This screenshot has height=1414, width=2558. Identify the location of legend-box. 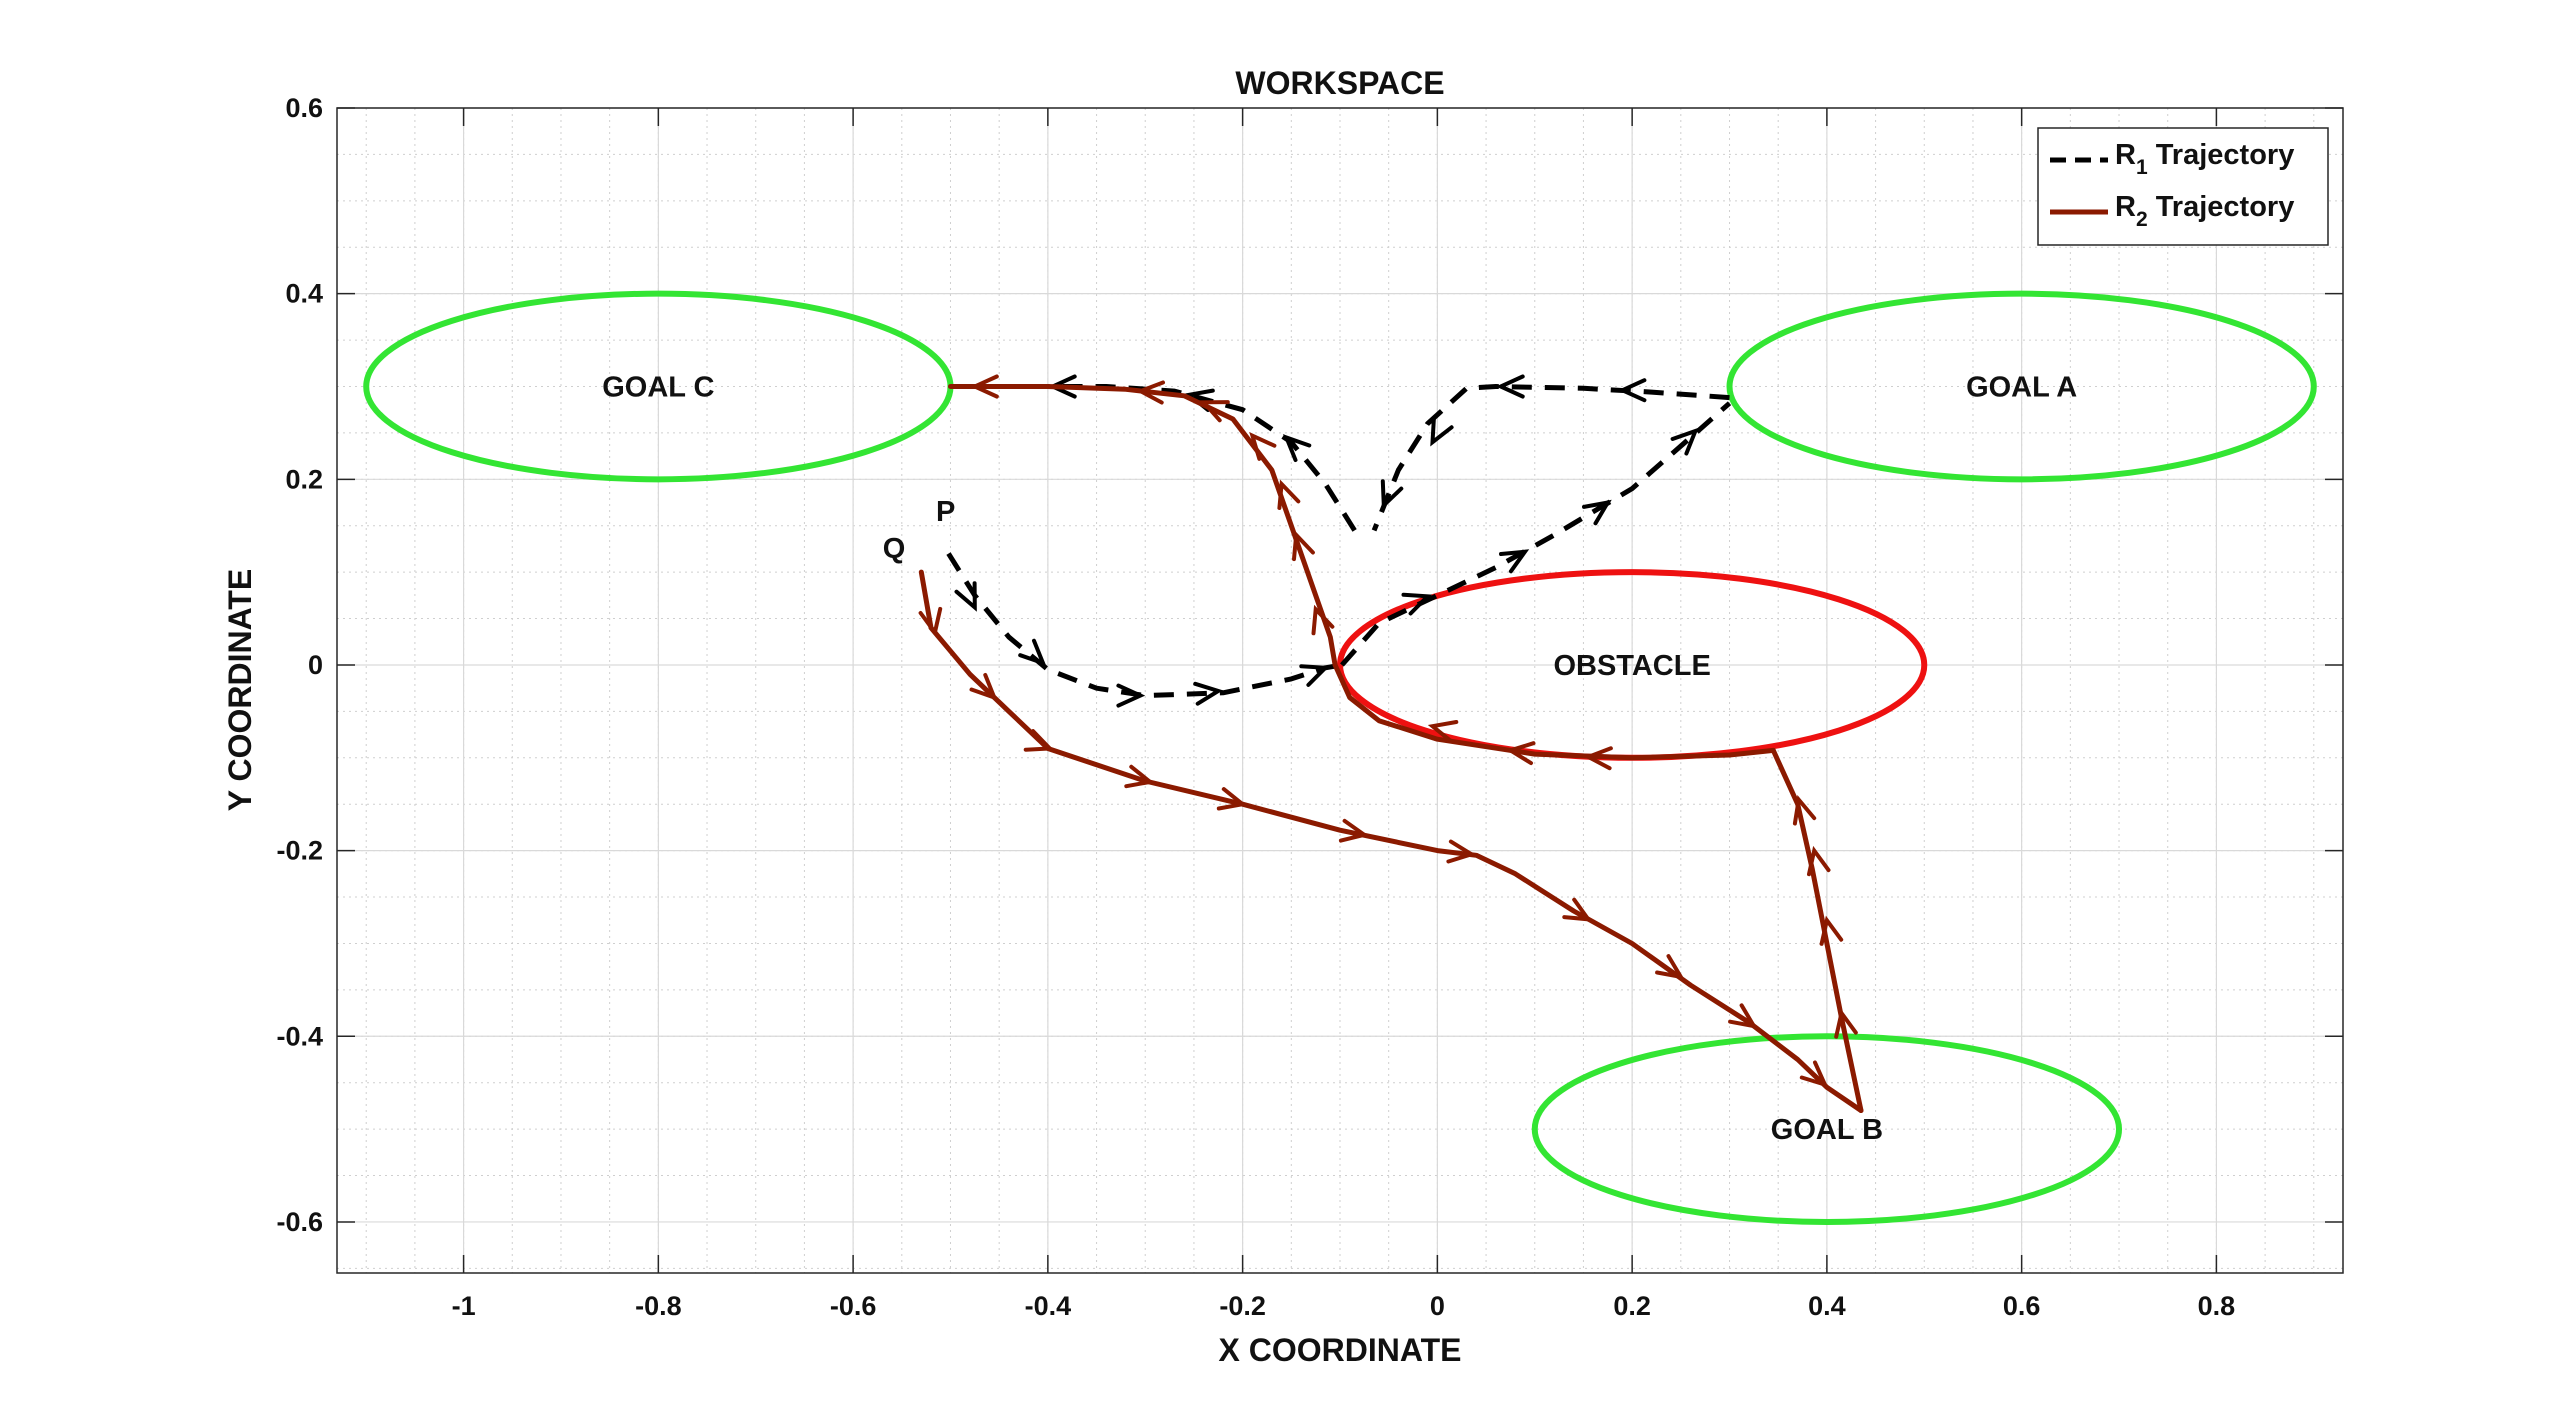
(2183, 186).